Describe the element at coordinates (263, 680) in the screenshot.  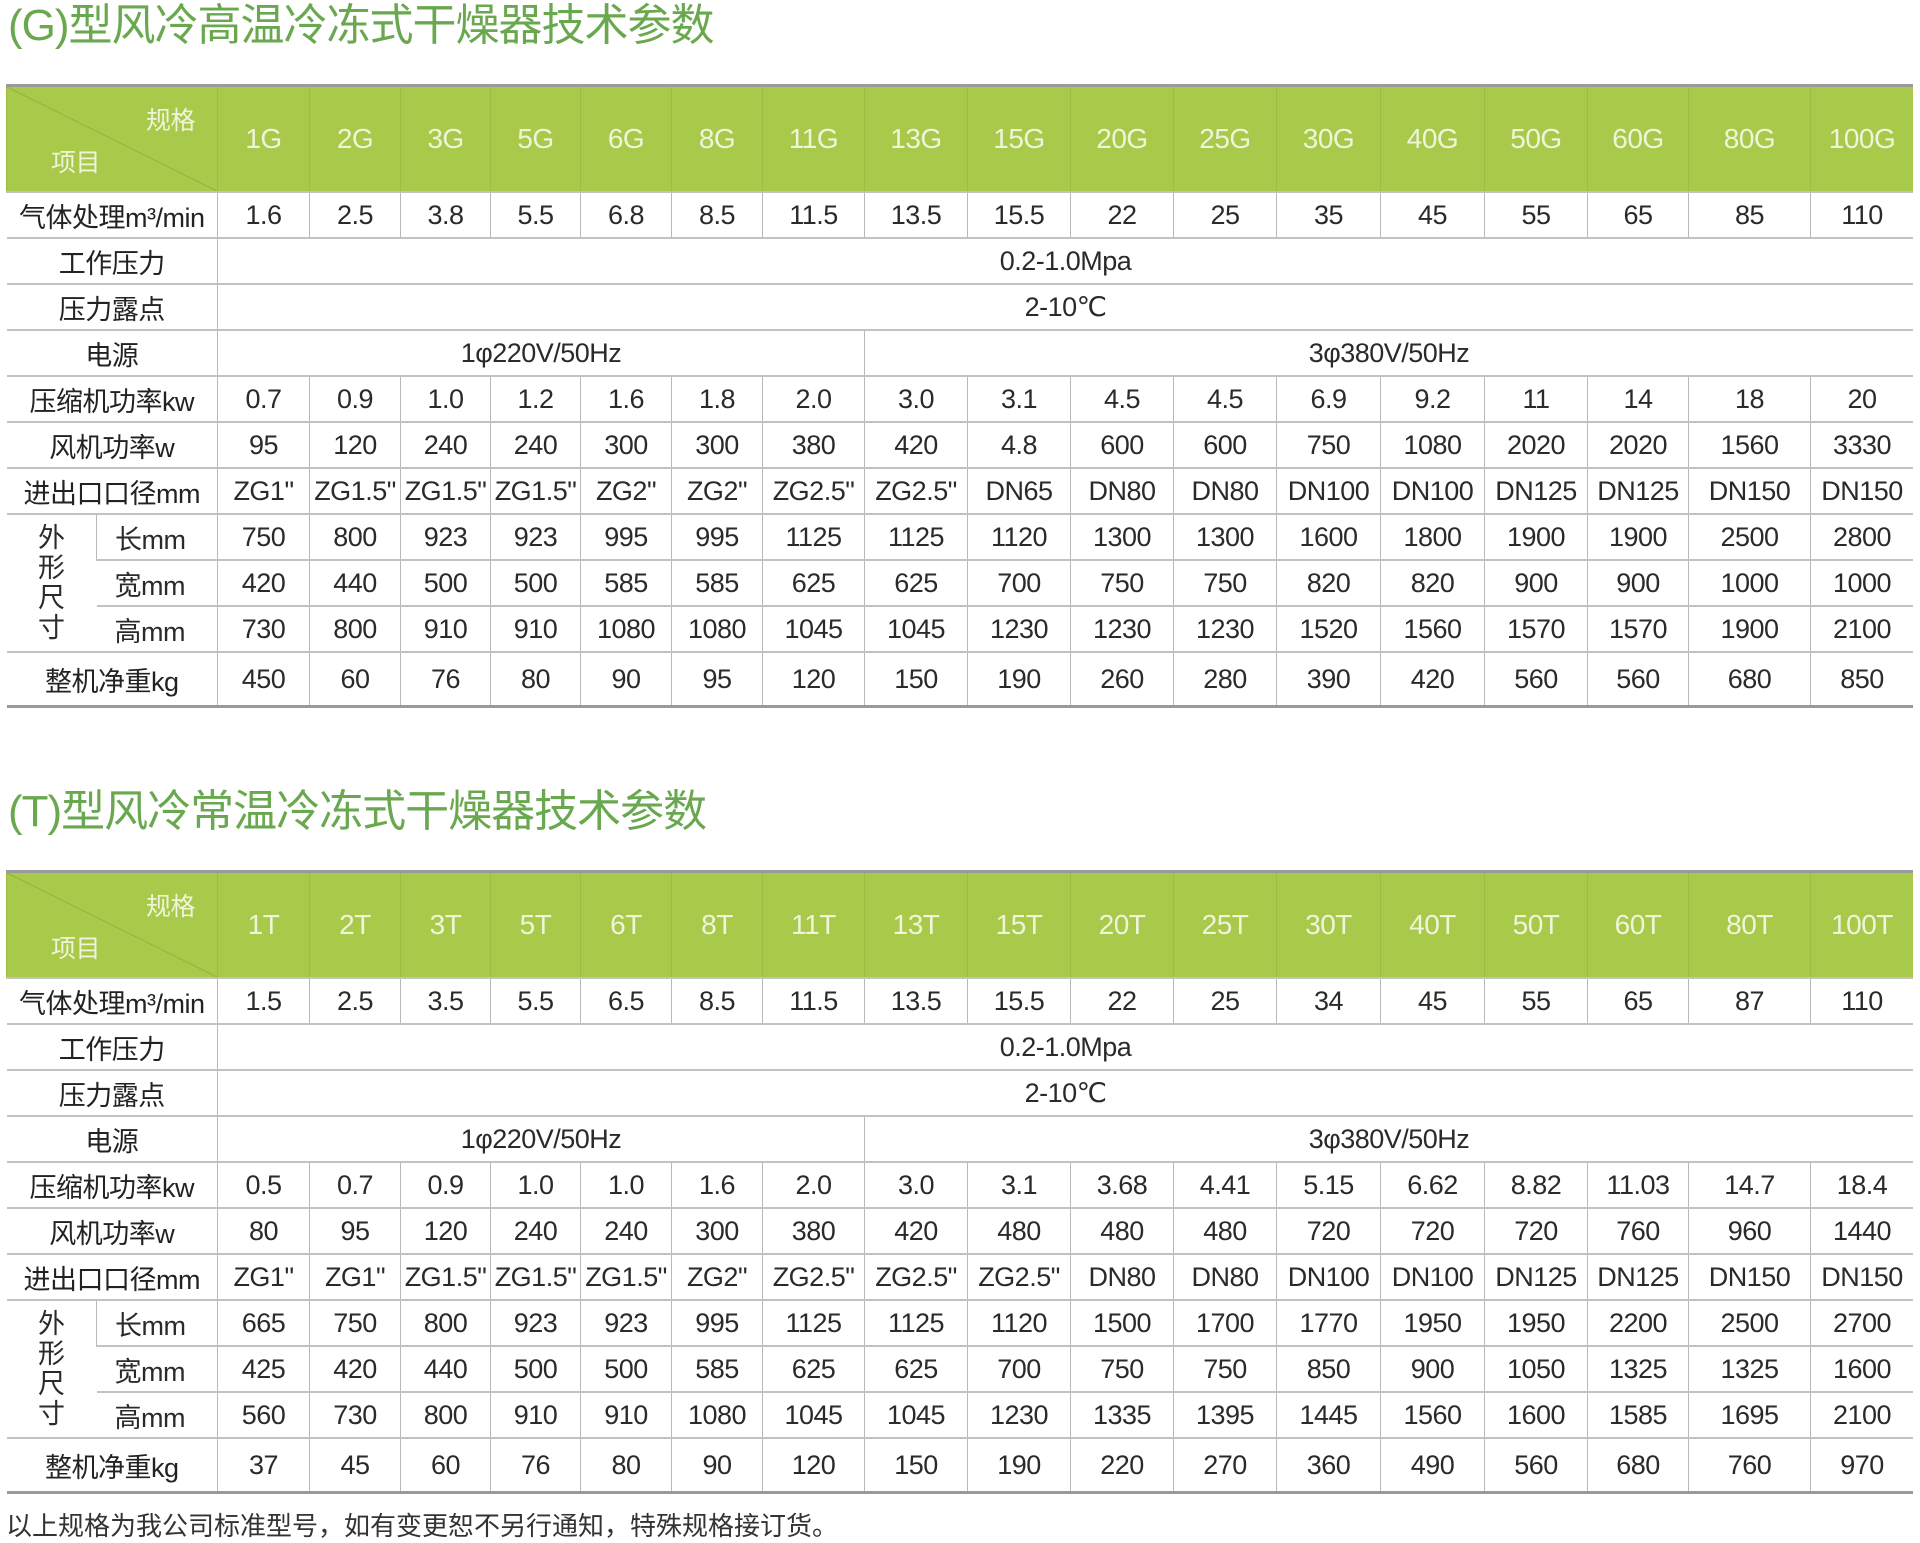
I see `value-cell: 450` at that location.